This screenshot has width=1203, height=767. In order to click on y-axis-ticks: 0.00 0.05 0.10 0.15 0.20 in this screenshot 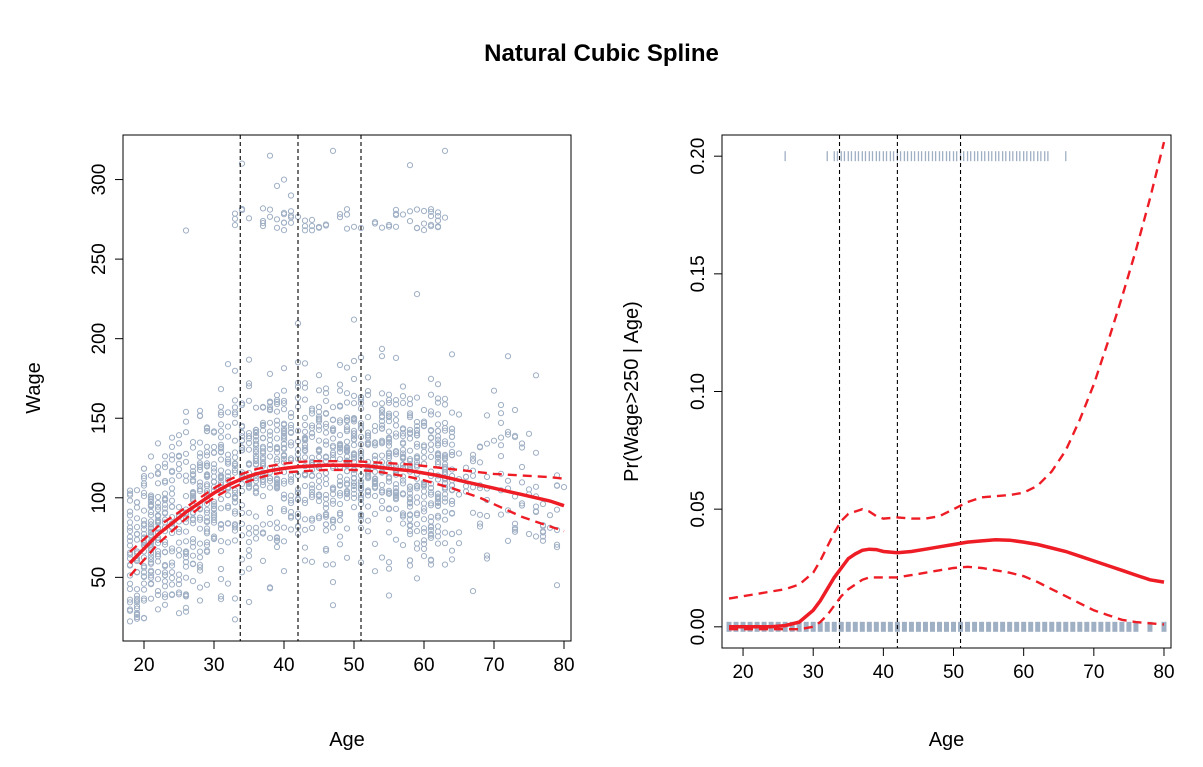, I will do `click(705, 391)`.